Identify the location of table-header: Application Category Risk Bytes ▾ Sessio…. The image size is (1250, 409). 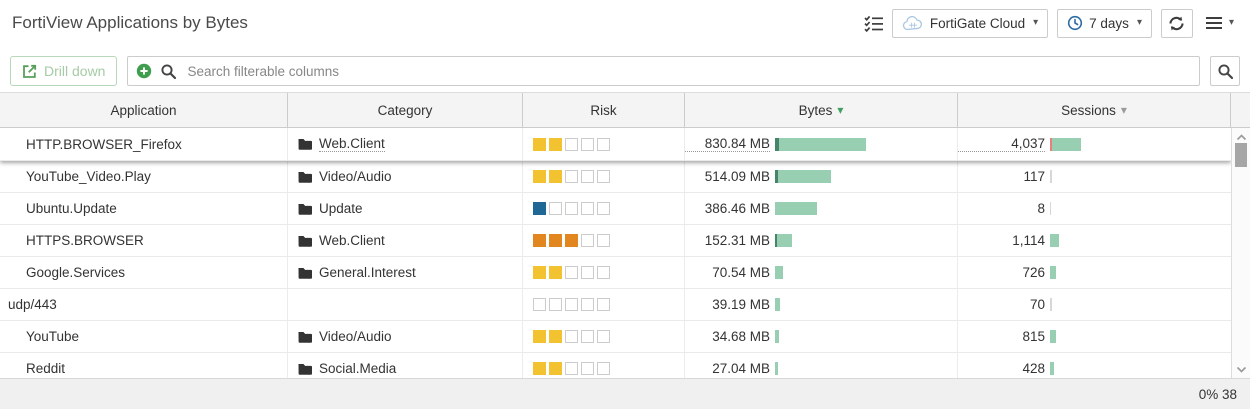
(625, 110).